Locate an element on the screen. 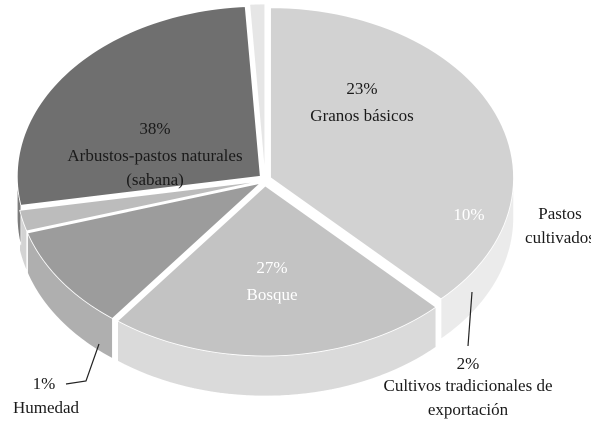 This screenshot has height=424, width=591. data-label: 38% is located at coordinates (155, 128).